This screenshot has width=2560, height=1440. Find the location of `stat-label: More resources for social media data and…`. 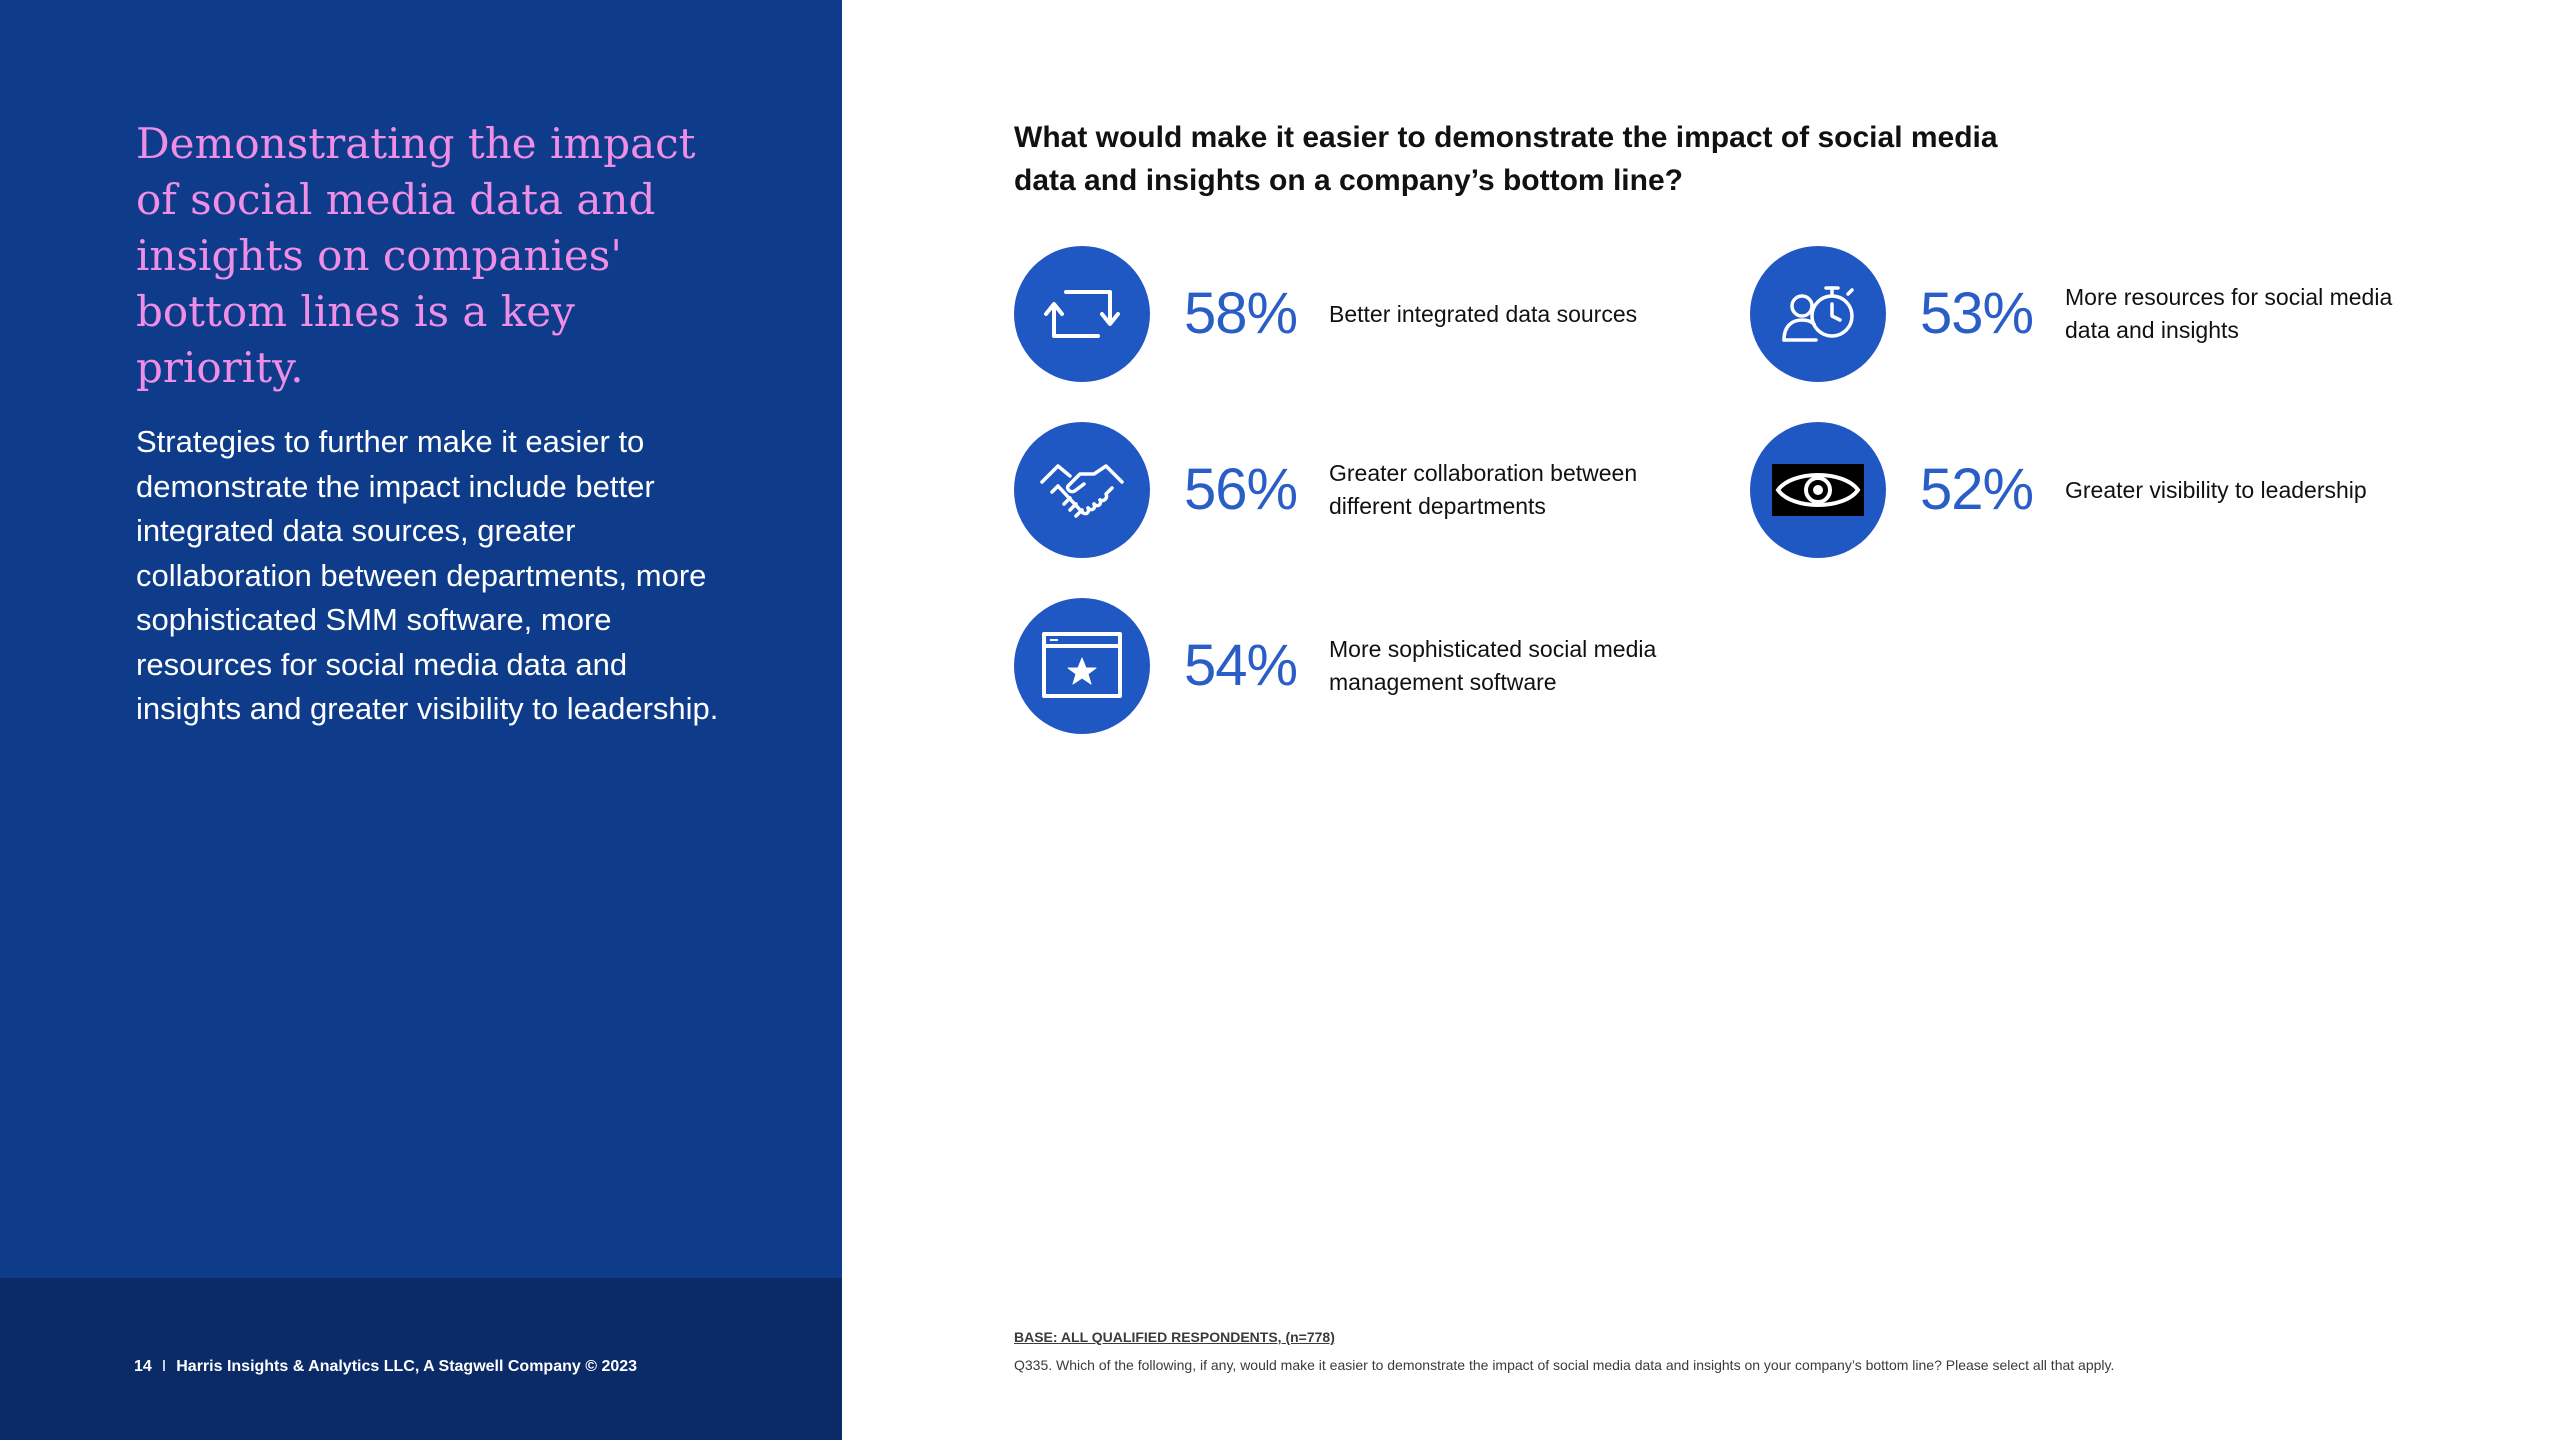

stat-label: More resources for social media data and… is located at coordinates (2229, 313).